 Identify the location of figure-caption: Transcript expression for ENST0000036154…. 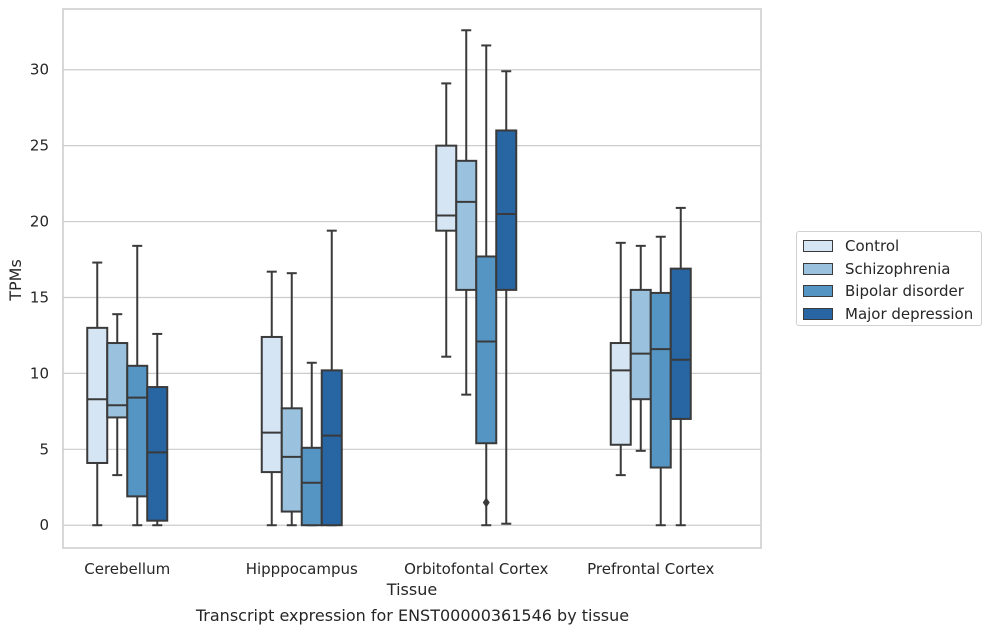
(412, 615).